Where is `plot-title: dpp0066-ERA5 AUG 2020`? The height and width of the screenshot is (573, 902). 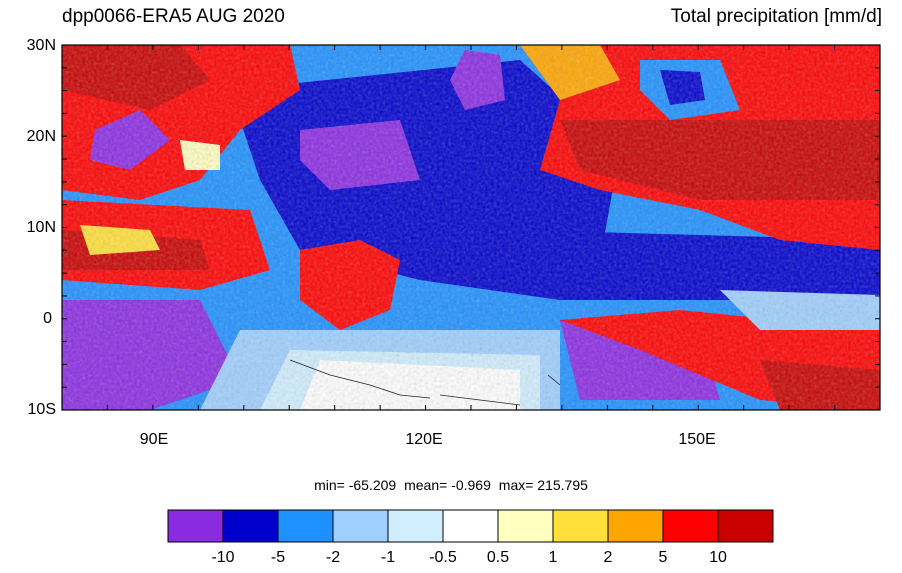 plot-title: dpp0066-ERA5 AUG 2020 is located at coordinates (173, 16).